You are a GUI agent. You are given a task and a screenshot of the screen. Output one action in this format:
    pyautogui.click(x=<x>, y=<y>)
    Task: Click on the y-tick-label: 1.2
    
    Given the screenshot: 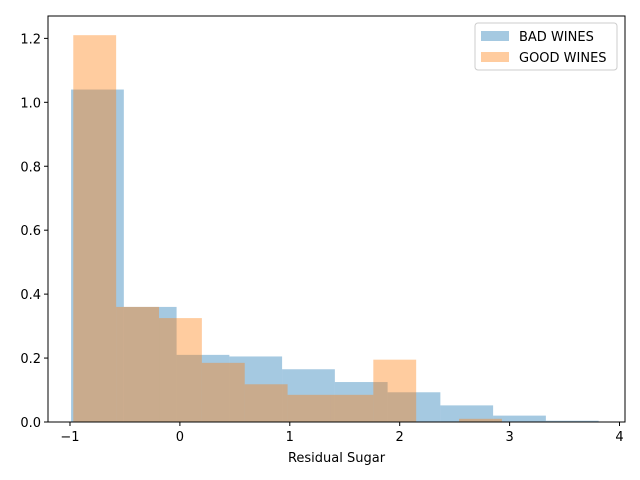 What is the action you would take?
    pyautogui.click(x=30, y=39)
    